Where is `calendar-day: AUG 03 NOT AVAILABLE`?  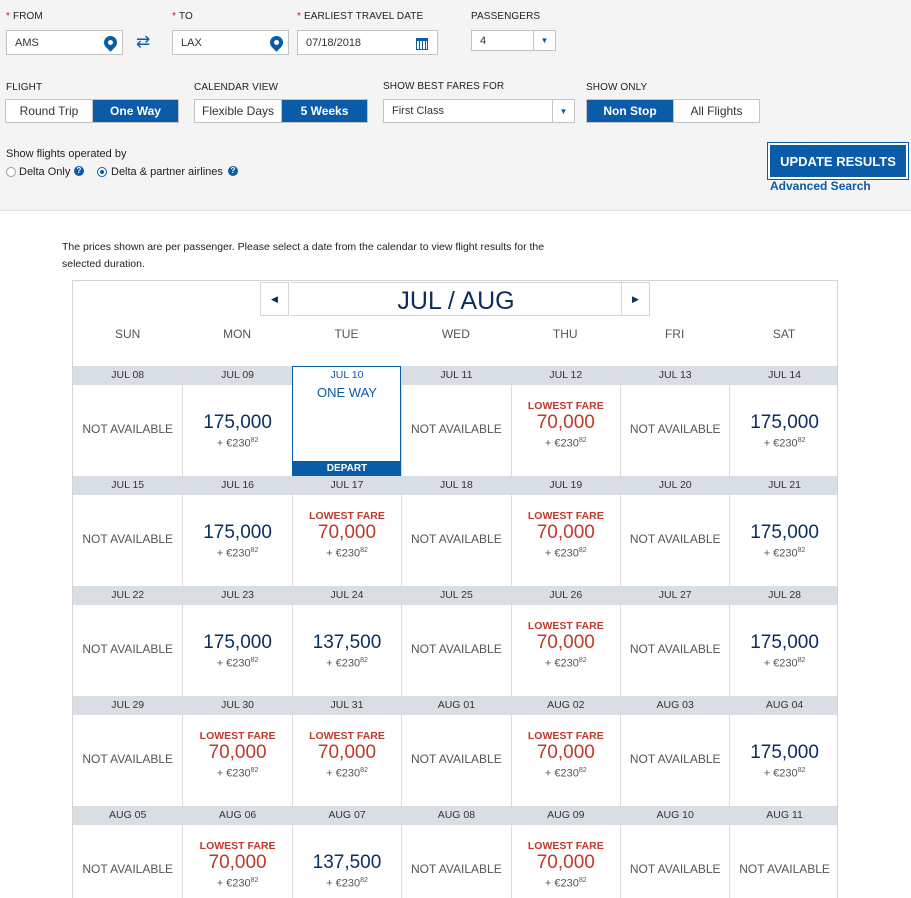 calendar-day: AUG 03 NOT AVAILABLE is located at coordinates (675, 751).